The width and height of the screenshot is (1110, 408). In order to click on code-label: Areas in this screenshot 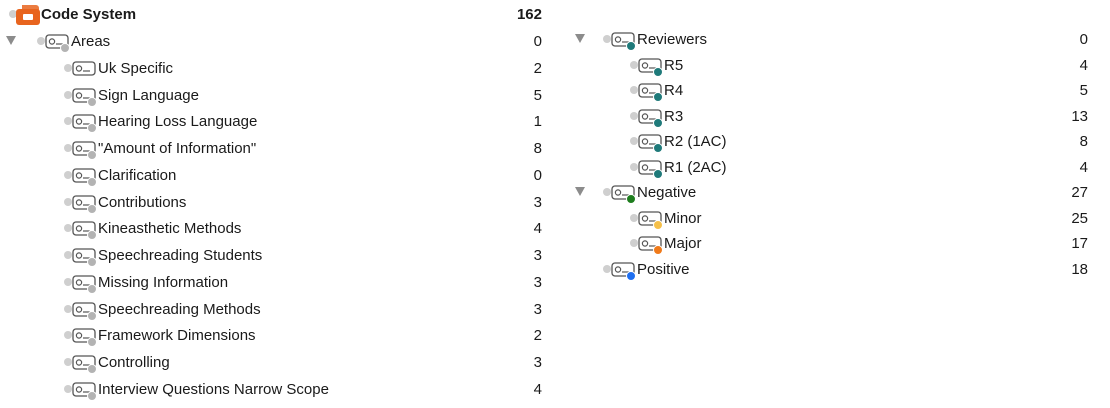, I will do `click(91, 41)`.